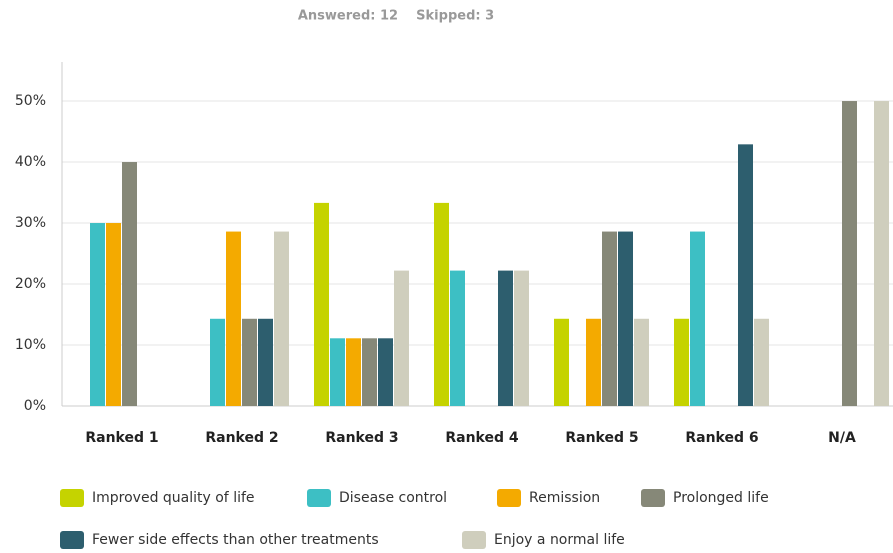 Image resolution: width=893 pixels, height=553 pixels. Describe the element at coordinates (241, 438) in the screenshot. I see `x-tick-label: Ranked 2` at that location.